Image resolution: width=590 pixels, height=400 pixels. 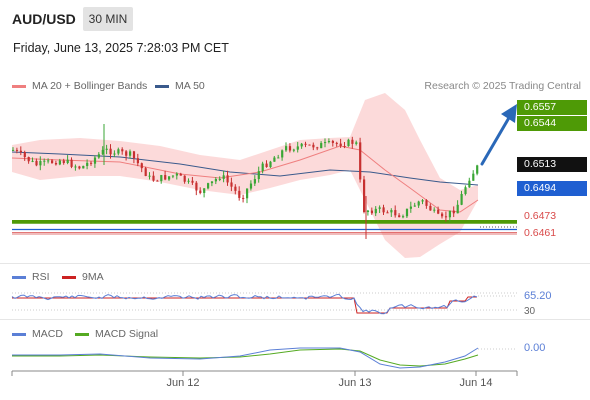 What do you see at coordinates (502, 86) in the screenshot?
I see `copyright-notice: Research © 2025 Trading Central` at bounding box center [502, 86].